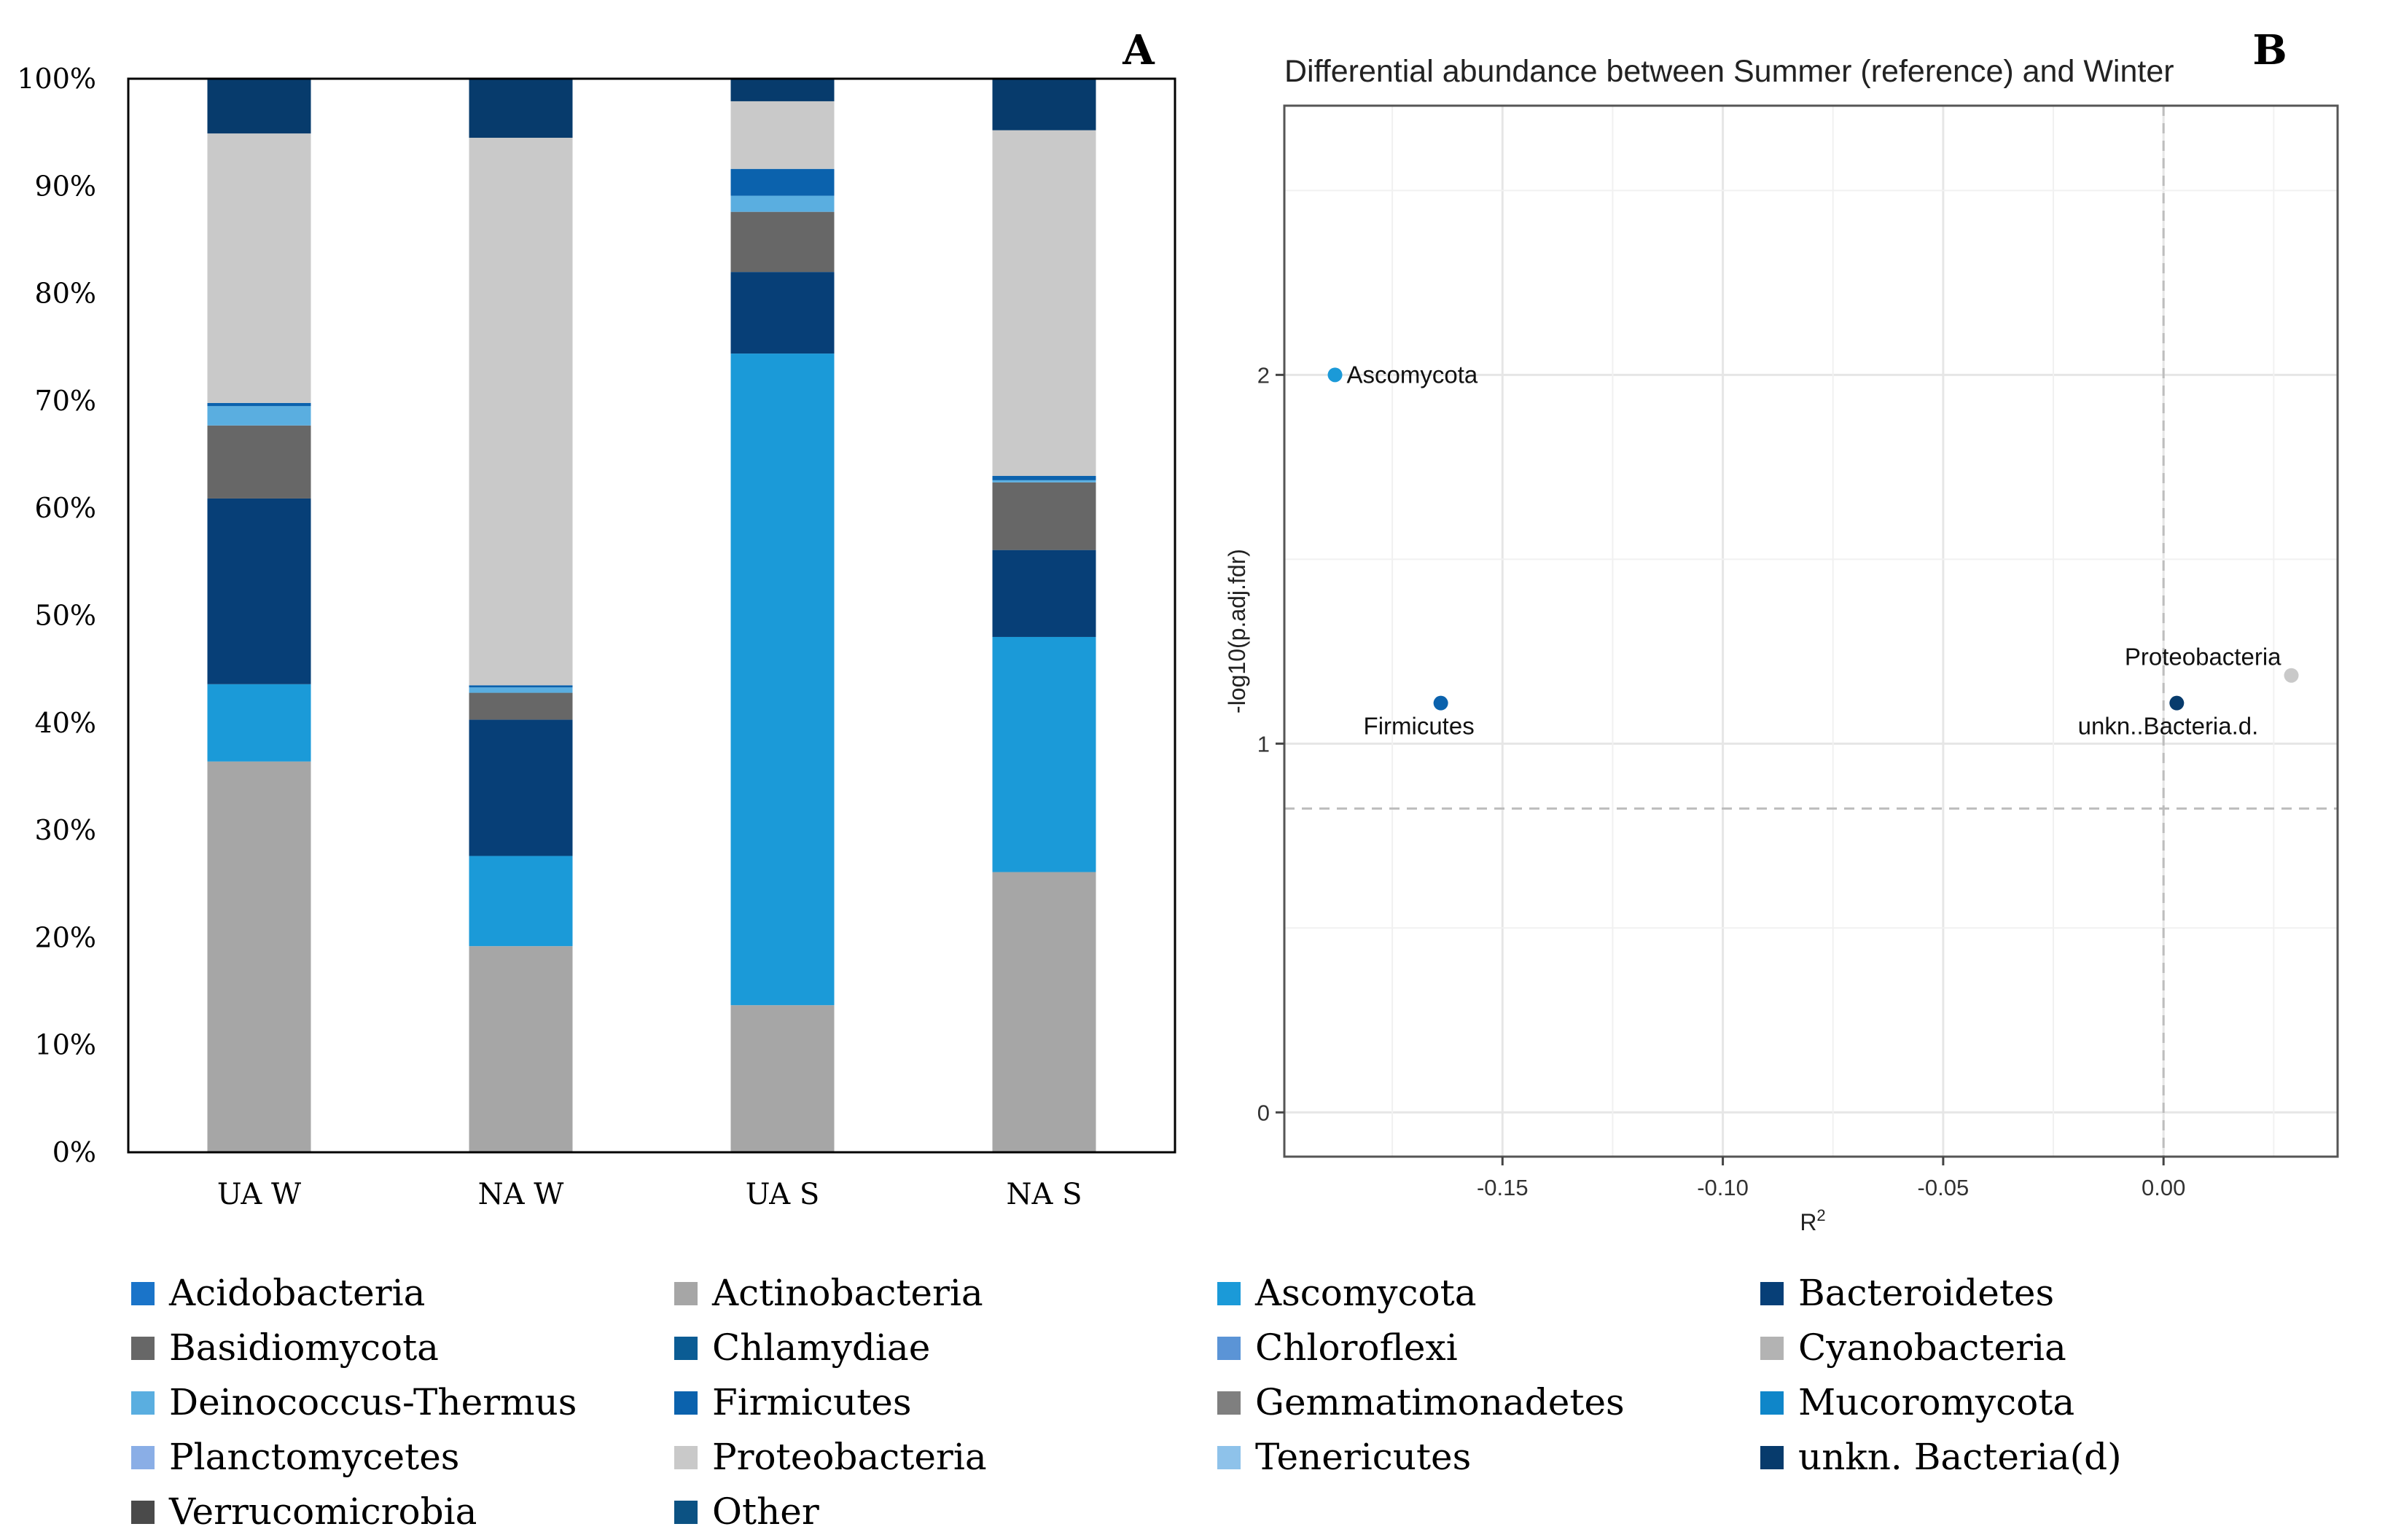 The height and width of the screenshot is (1540, 2393). What do you see at coordinates (65, 1045) in the screenshot?
I see `y-tick-label: 10%` at bounding box center [65, 1045].